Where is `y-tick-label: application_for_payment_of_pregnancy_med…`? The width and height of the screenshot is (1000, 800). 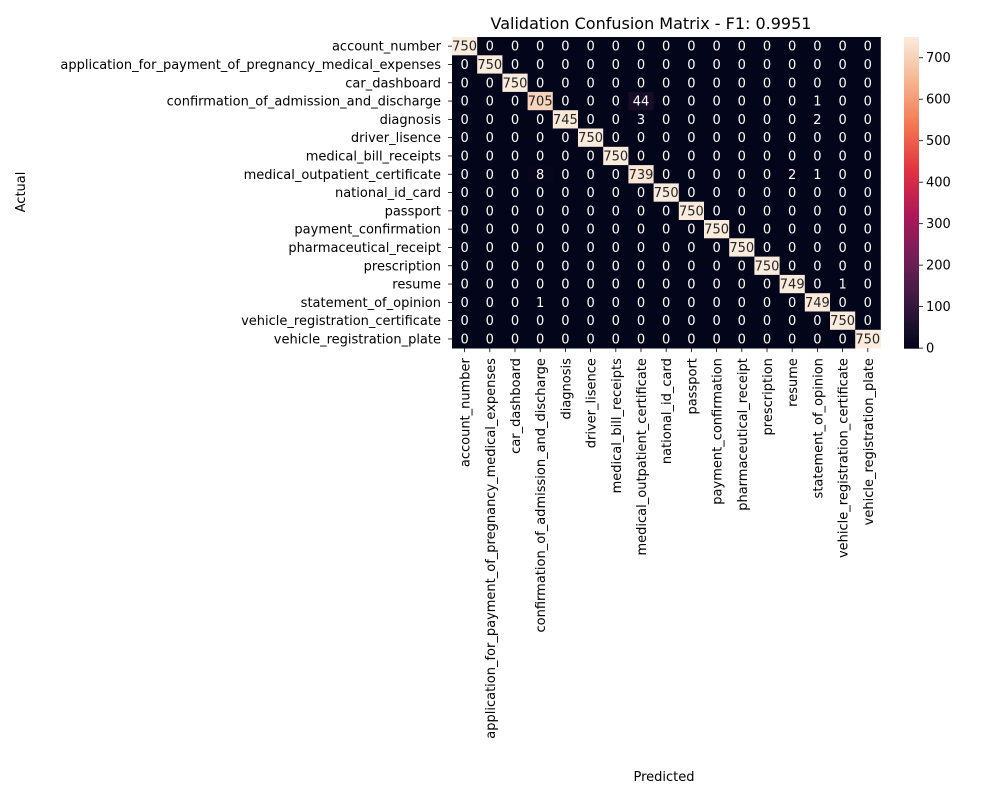 y-tick-label: application_for_payment_of_pregnancy_med… is located at coordinates (250, 65).